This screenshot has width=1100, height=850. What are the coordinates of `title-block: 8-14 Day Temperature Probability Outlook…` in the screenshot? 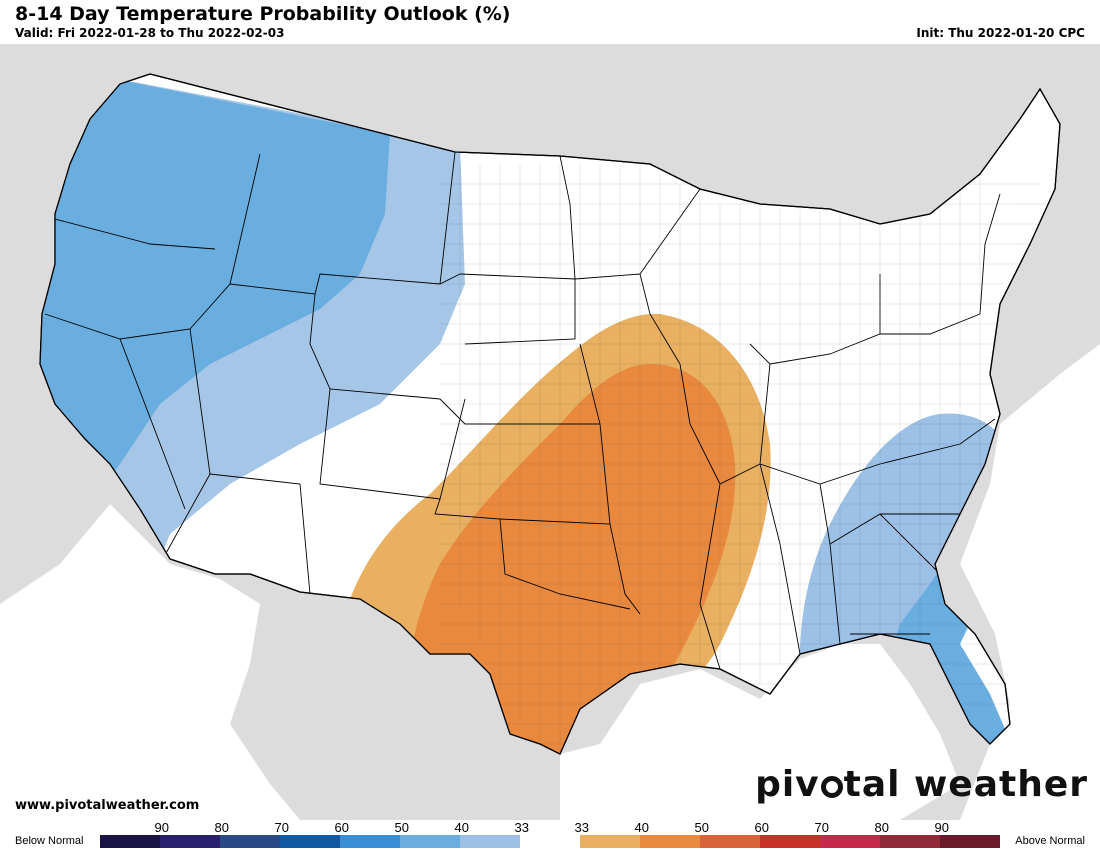 It's located at (557, 22).